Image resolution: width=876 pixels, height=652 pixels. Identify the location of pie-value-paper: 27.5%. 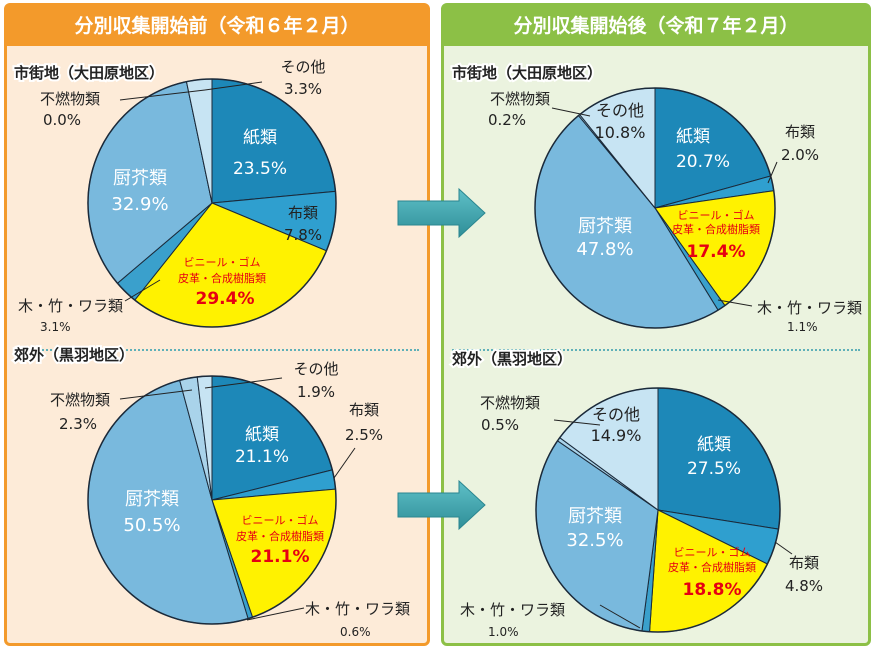
(714, 469).